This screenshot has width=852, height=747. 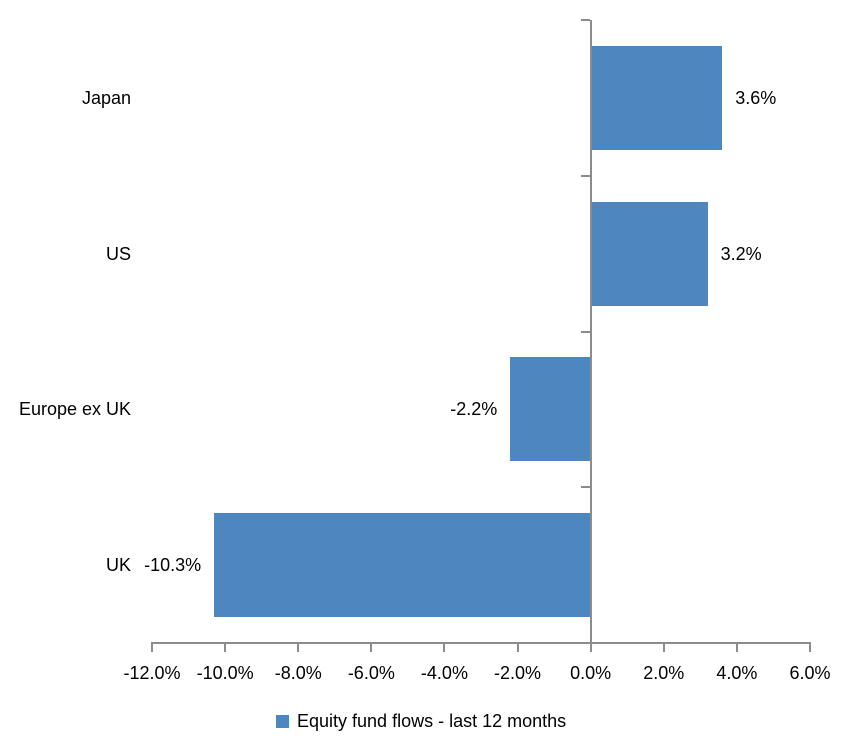 What do you see at coordinates (106, 97) in the screenshot?
I see `category-label-japan: Japan` at bounding box center [106, 97].